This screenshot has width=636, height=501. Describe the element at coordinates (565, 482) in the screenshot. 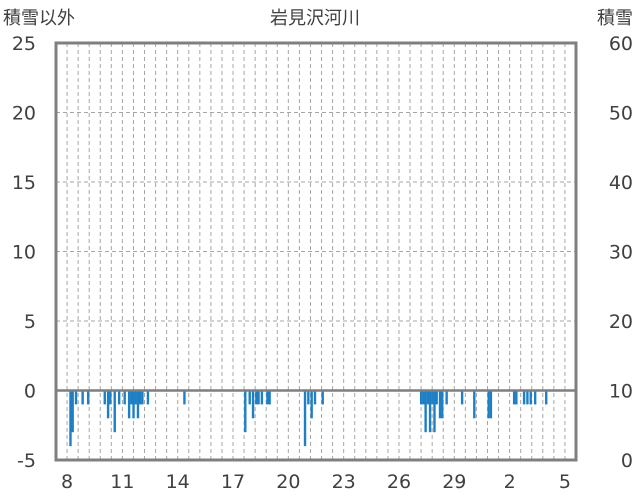

I see `x-tick-label: 5` at that location.